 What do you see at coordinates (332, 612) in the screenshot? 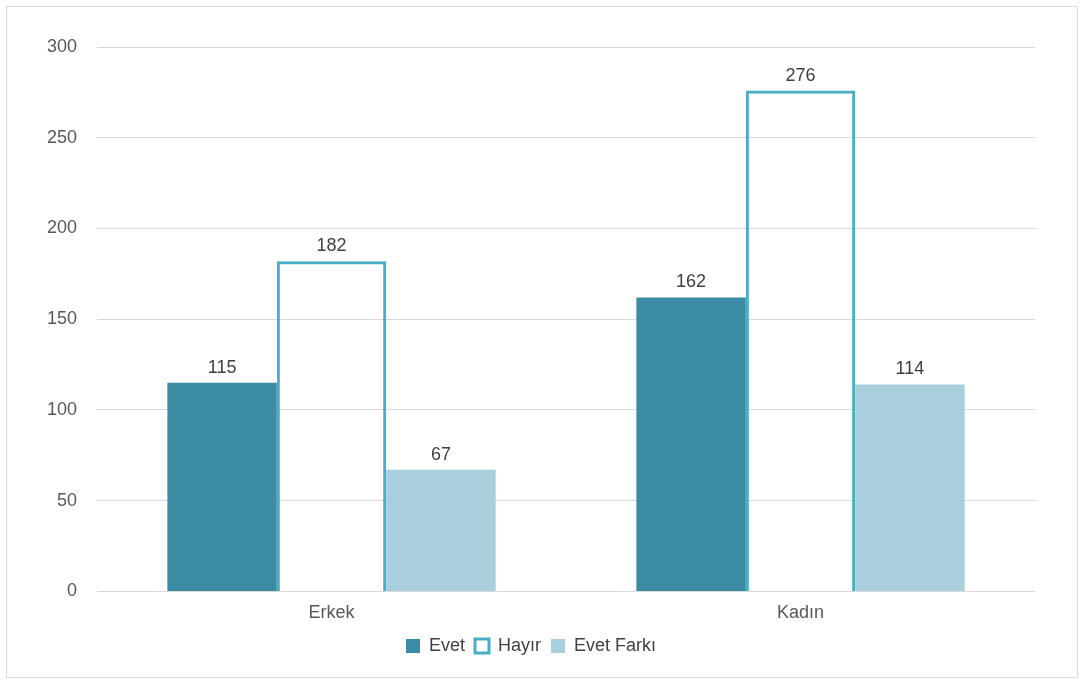
I see `x-tick-label: Erkek` at bounding box center [332, 612].